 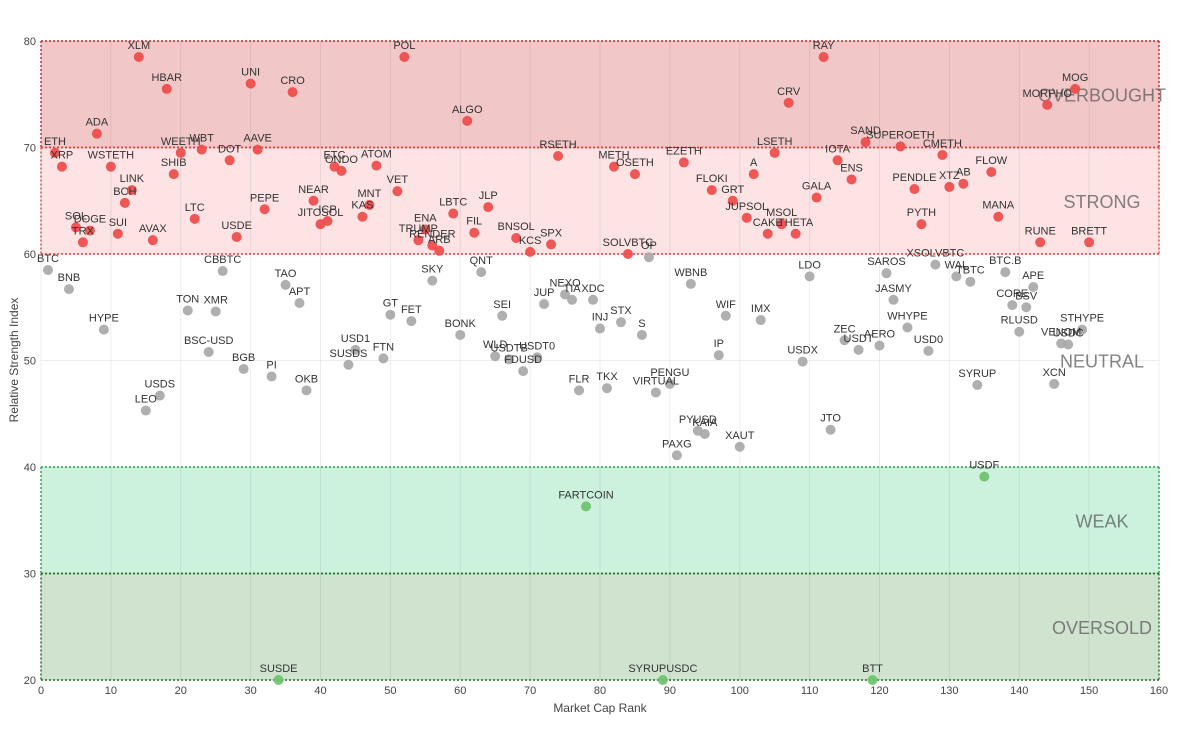 What do you see at coordinates (516, 227) in the screenshot?
I see `point-label-bnsol: BNSOL` at bounding box center [516, 227].